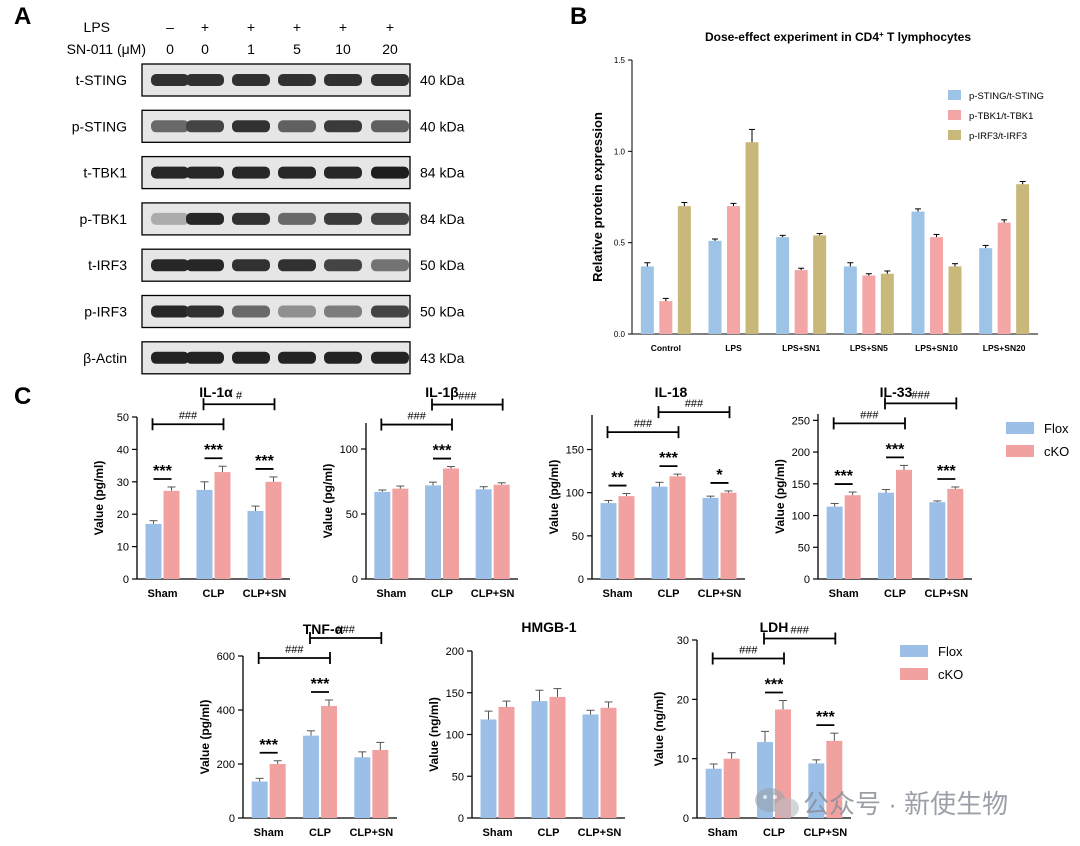  I want to click on legend-label: p-TBK1/t-TBK1, so click(1001, 116).